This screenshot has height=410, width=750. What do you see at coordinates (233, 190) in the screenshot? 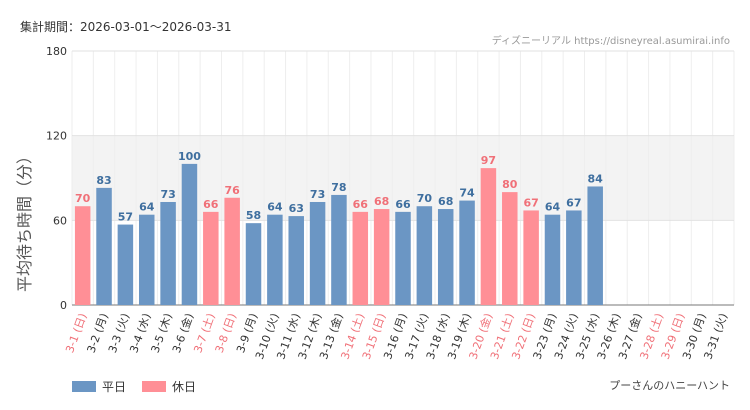
I see `bar-value-label: 76` at bounding box center [233, 190].